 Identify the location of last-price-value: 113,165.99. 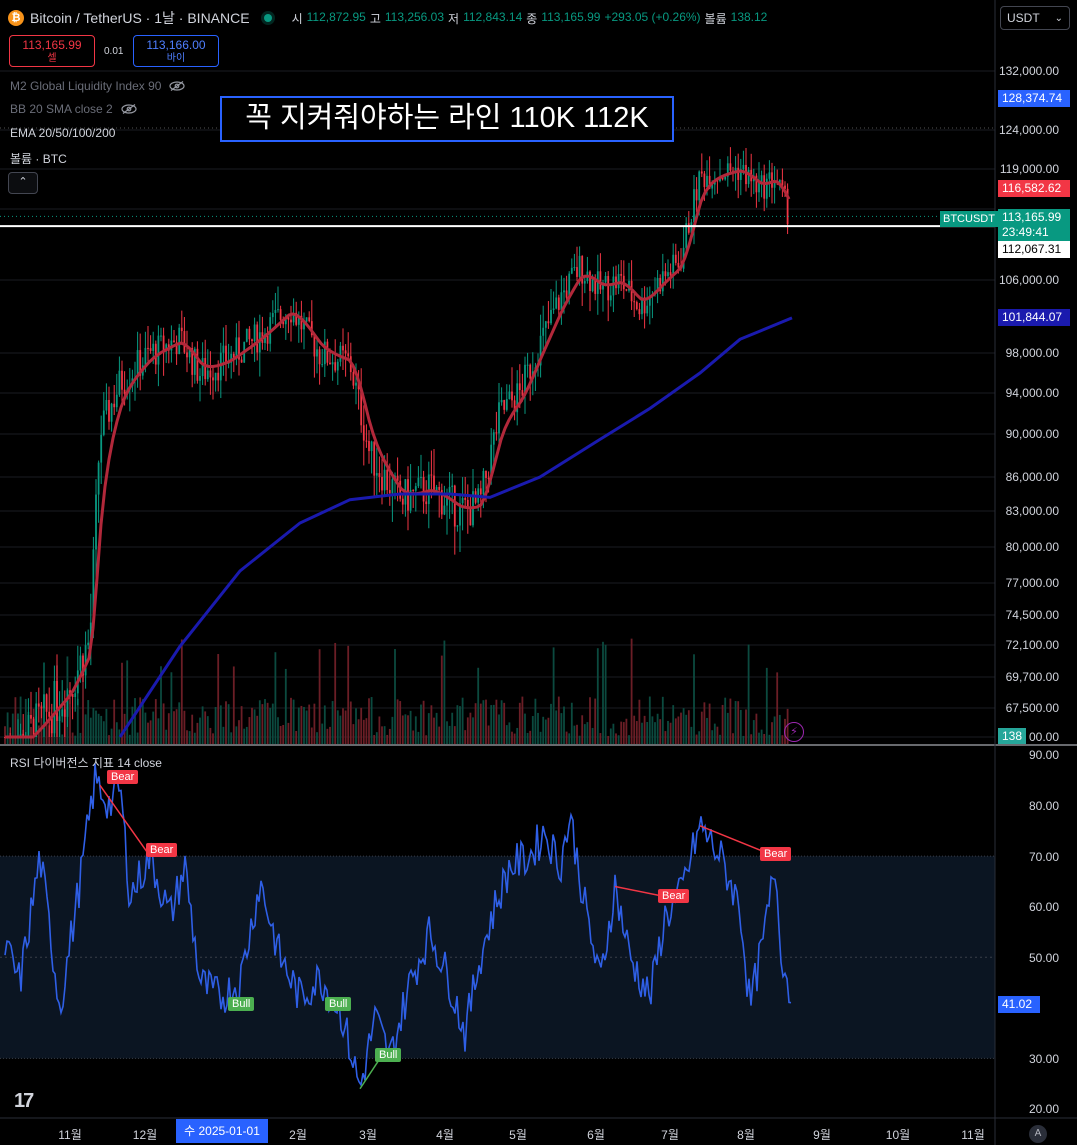
(1032, 217).